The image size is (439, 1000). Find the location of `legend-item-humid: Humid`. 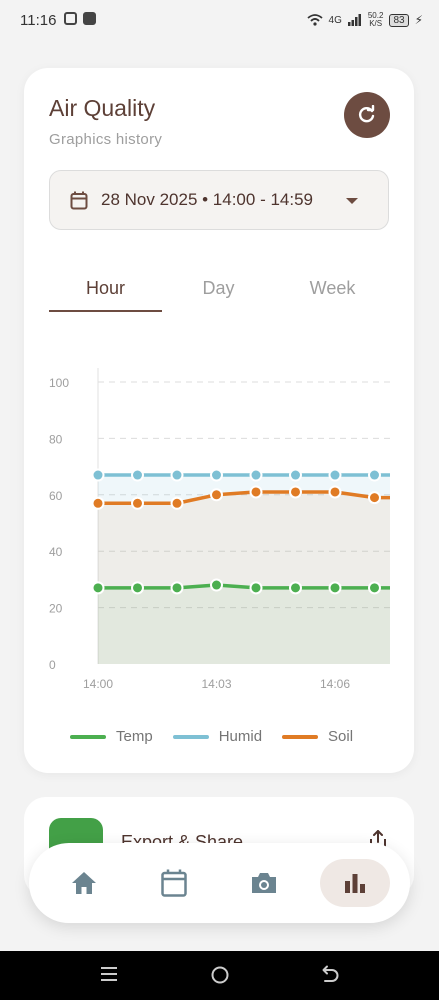

legend-item-humid: Humid is located at coordinates (217, 736).